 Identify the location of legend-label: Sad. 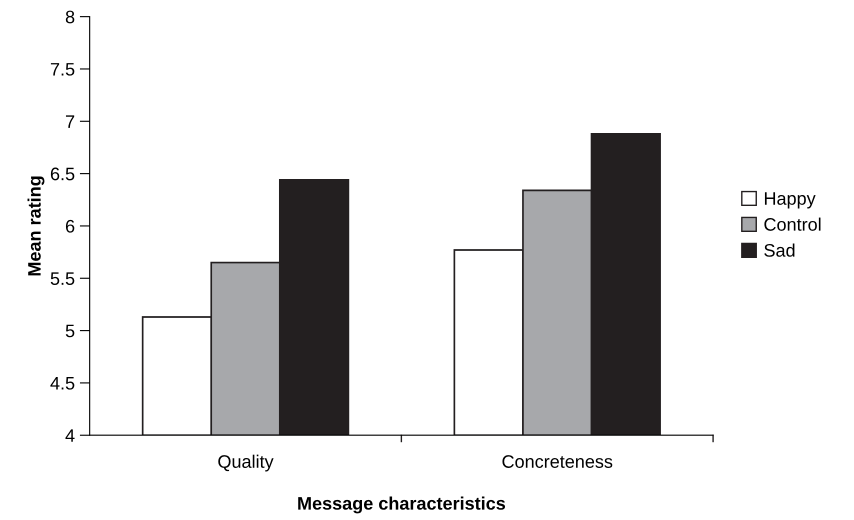
(779, 250).